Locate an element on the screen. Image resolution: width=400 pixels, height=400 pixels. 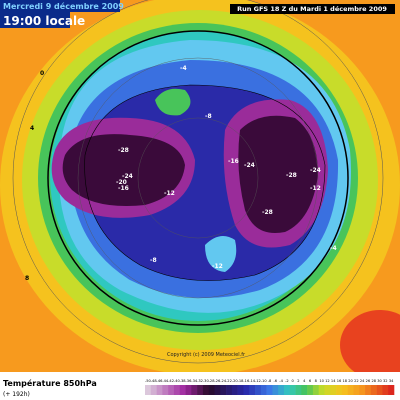
colorbar-label: -2 is located at coordinates (287, 381).